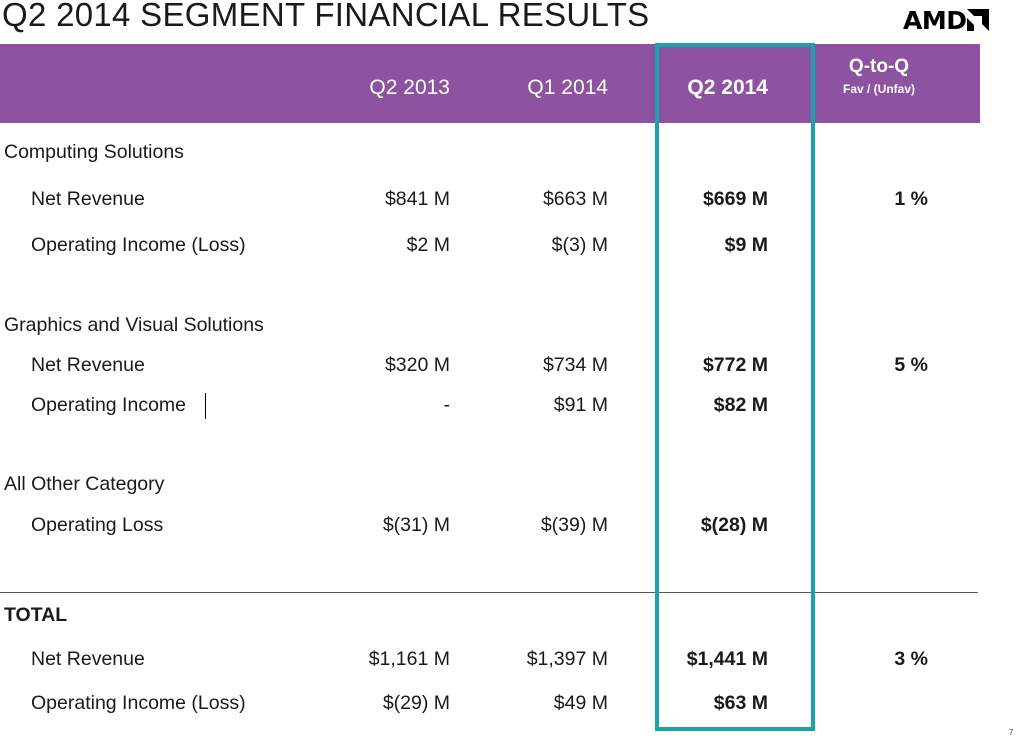 The height and width of the screenshot is (738, 1024). Describe the element at coordinates (409, 87) in the screenshot. I see `col-header-q2-2013: Q2 2013` at that location.